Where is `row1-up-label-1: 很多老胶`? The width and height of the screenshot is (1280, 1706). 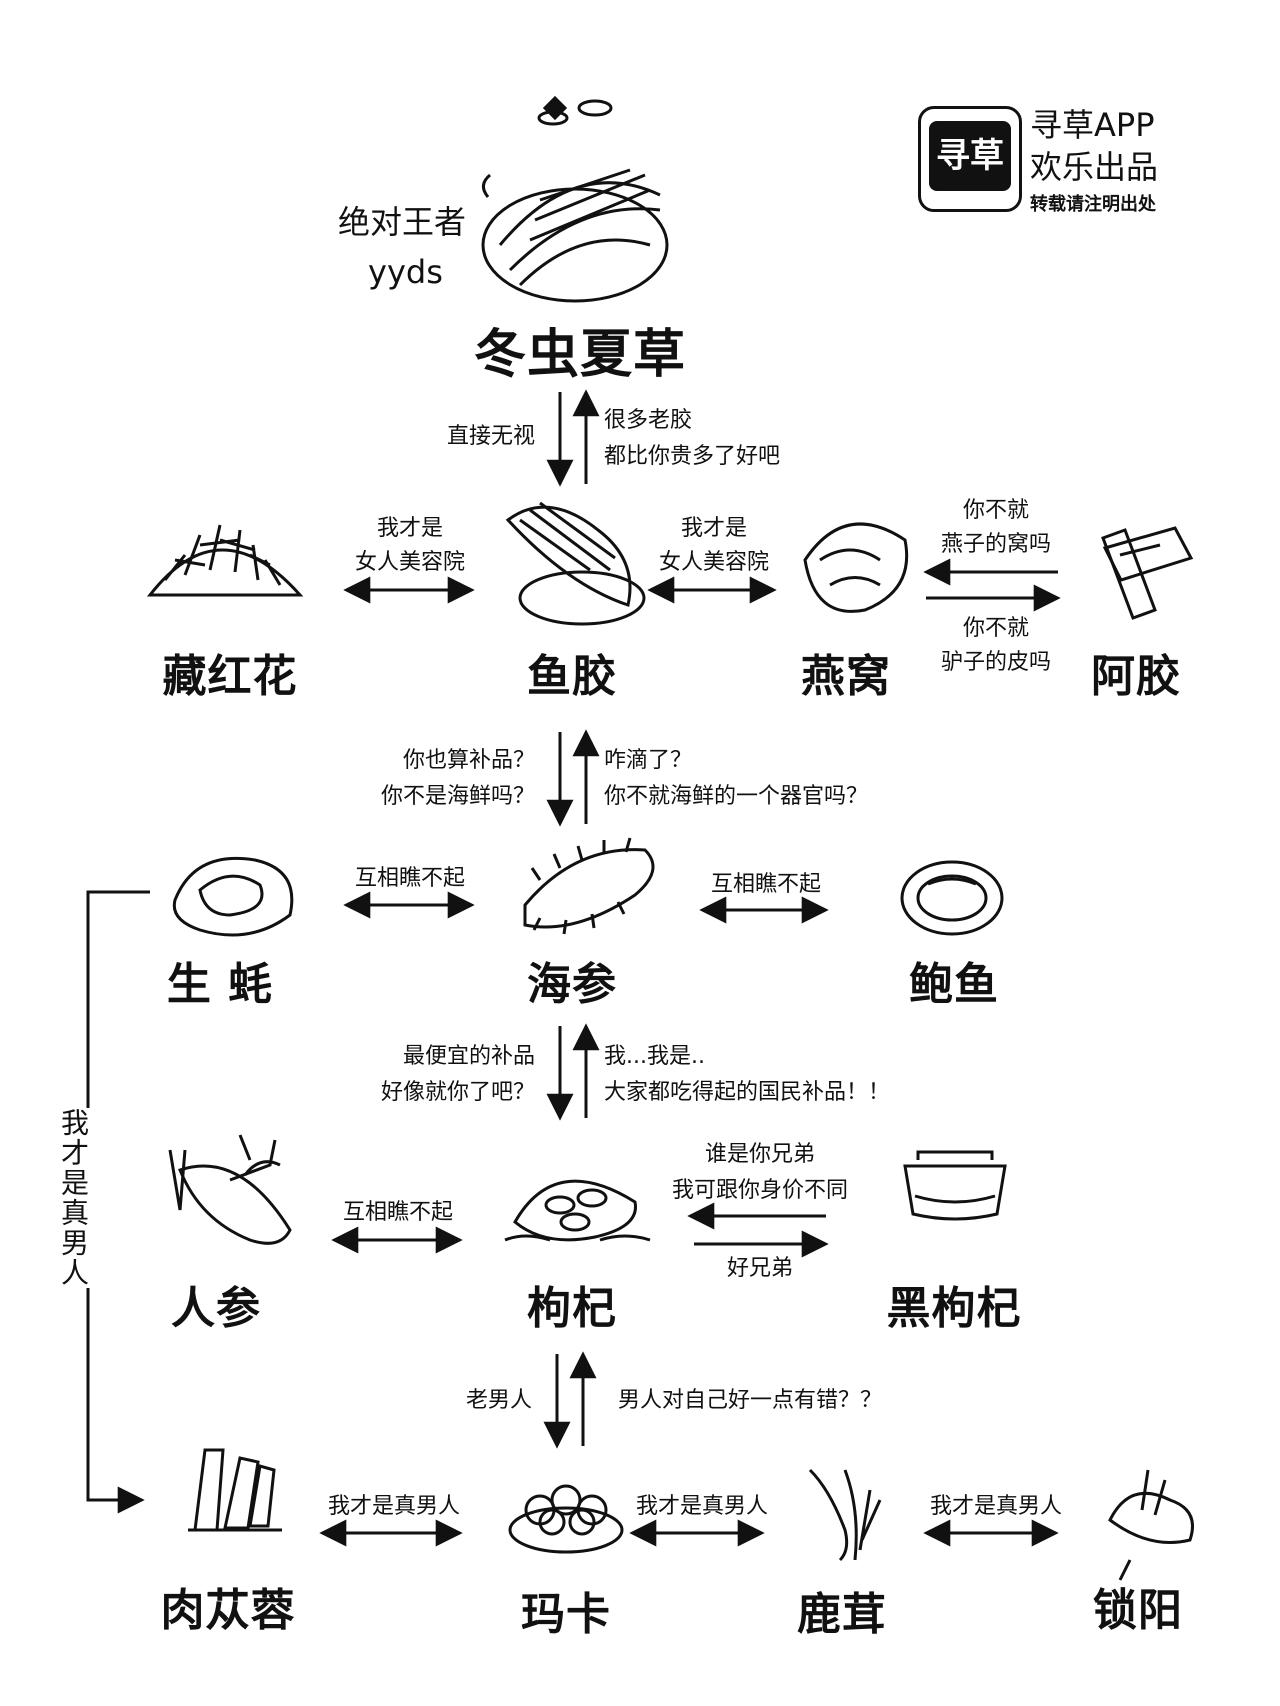
row1-up-label-1: 很多老胶 is located at coordinates (648, 420).